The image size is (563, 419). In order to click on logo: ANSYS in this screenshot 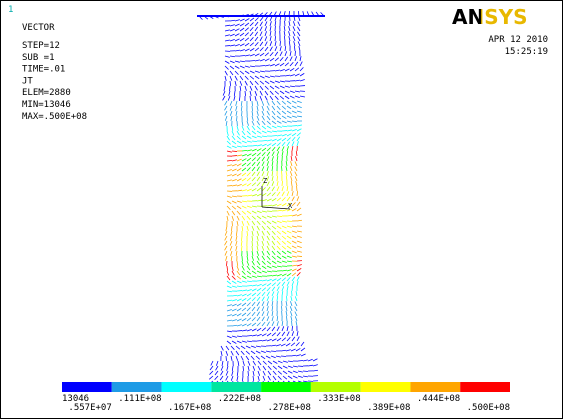, I will do `click(490, 17)`.